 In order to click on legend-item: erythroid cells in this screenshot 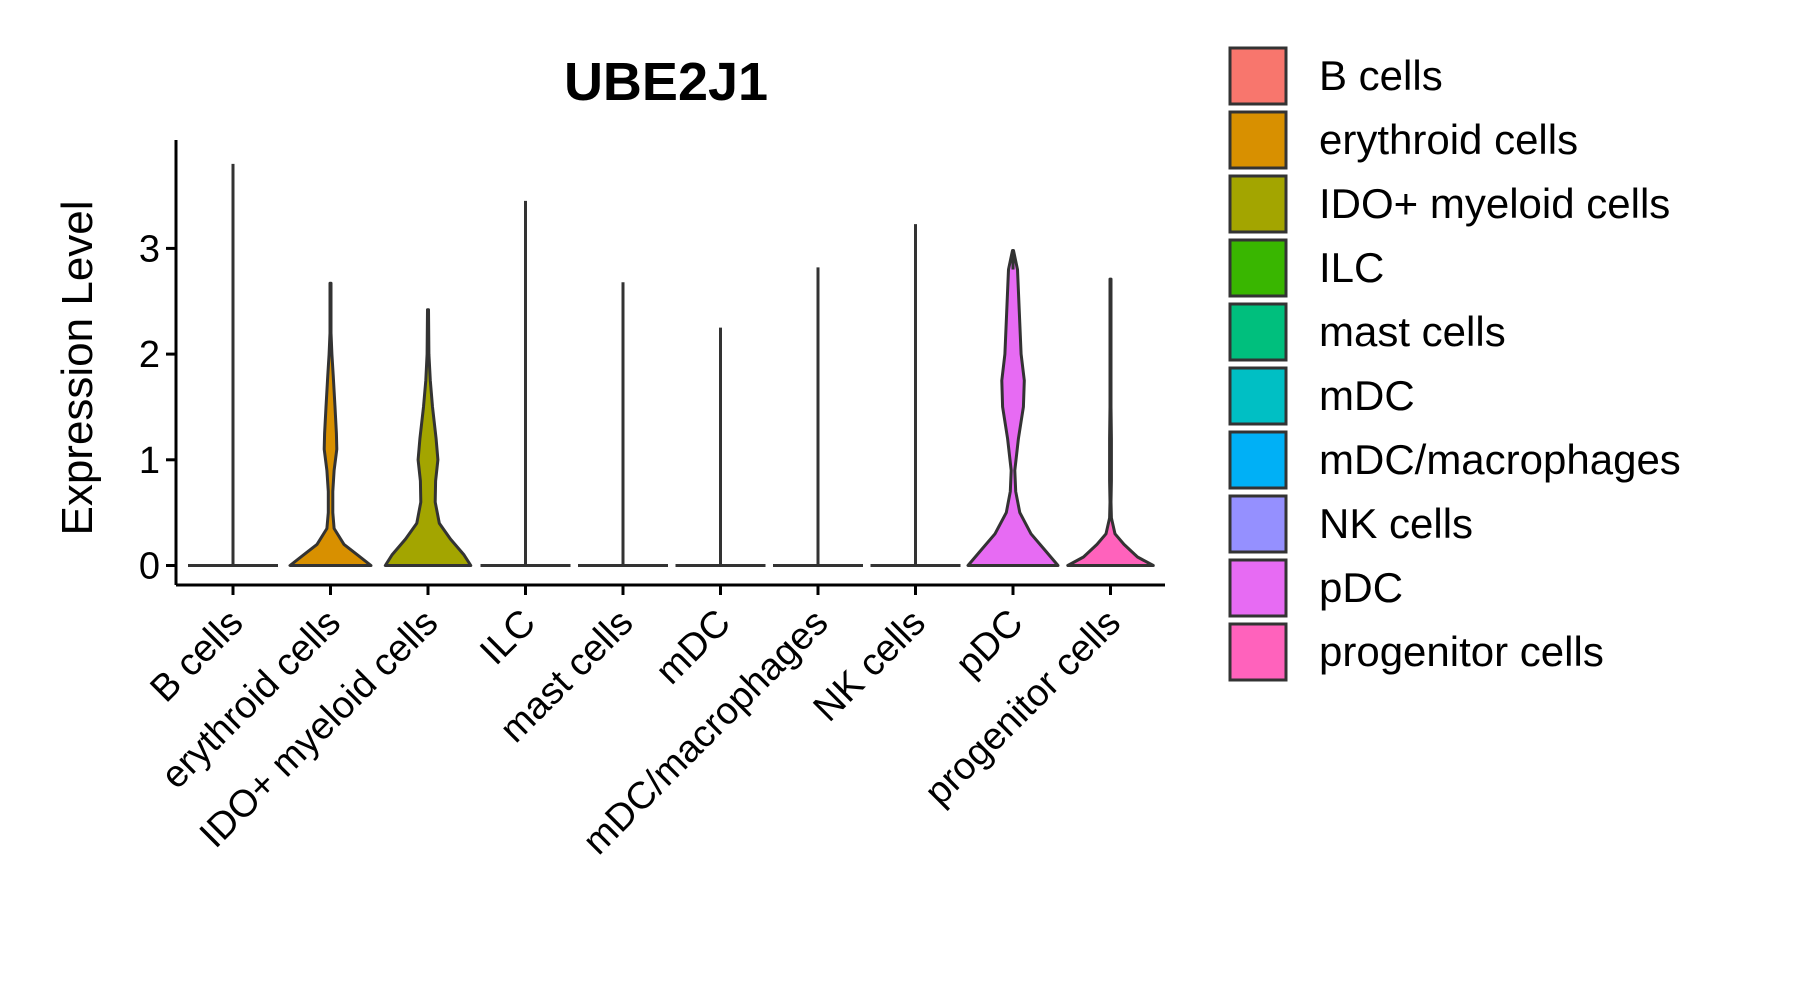, I will do `click(1403, 140)`.